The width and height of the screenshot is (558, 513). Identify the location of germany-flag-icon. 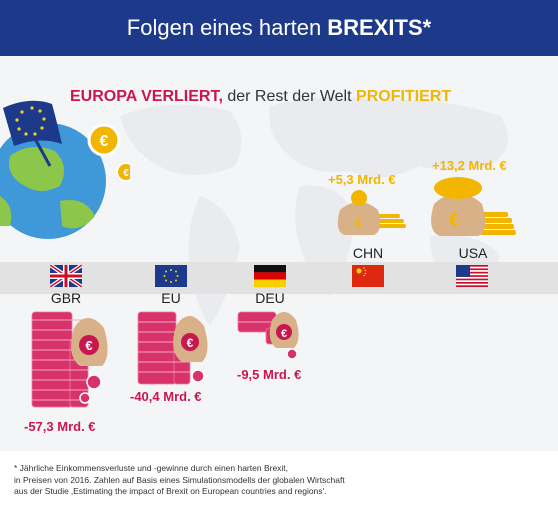
(270, 276).